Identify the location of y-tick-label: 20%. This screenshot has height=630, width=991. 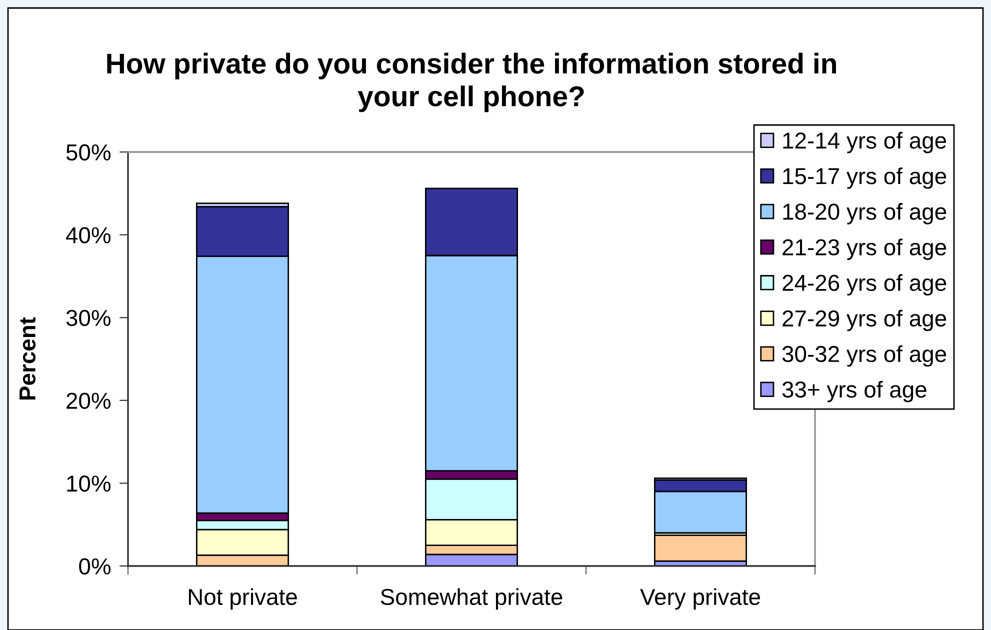
(88, 400).